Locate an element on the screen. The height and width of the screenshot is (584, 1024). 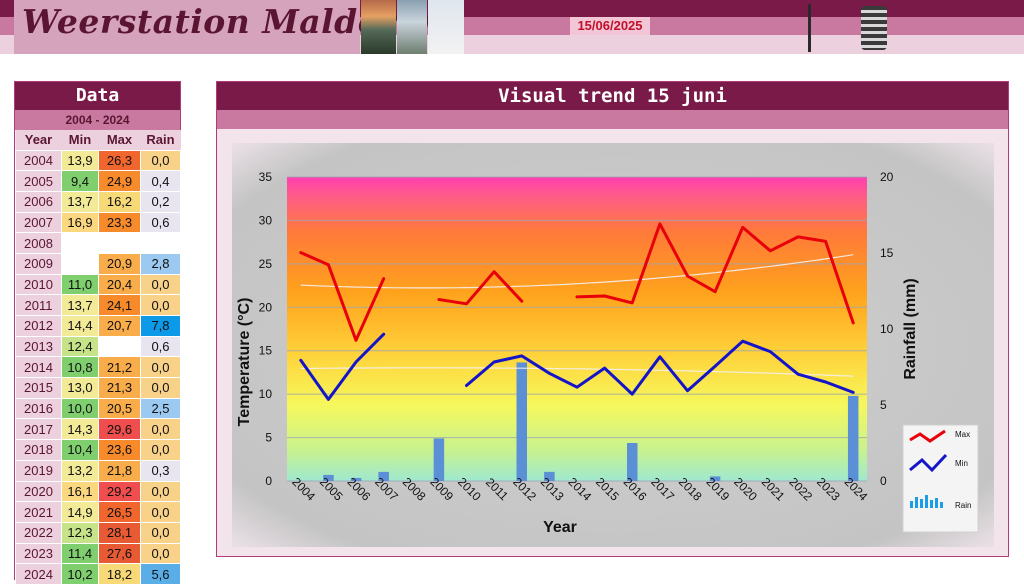
table-row: 2004 13,9 26,3 0,0 is located at coordinates (98, 160).